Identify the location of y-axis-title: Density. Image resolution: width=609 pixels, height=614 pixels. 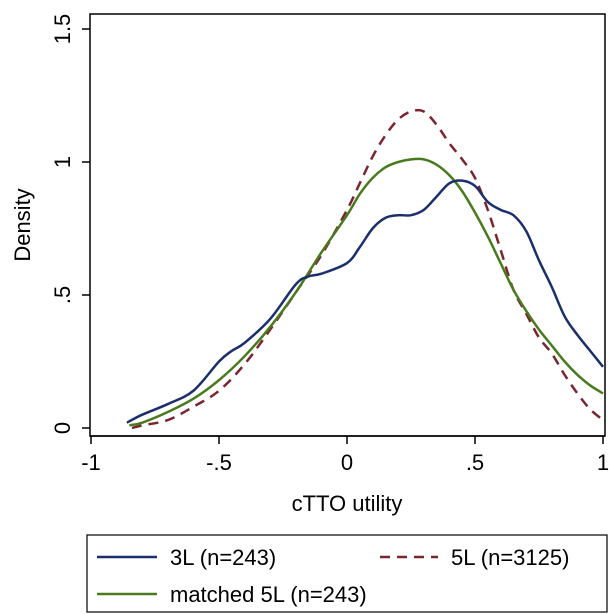
(22, 224).